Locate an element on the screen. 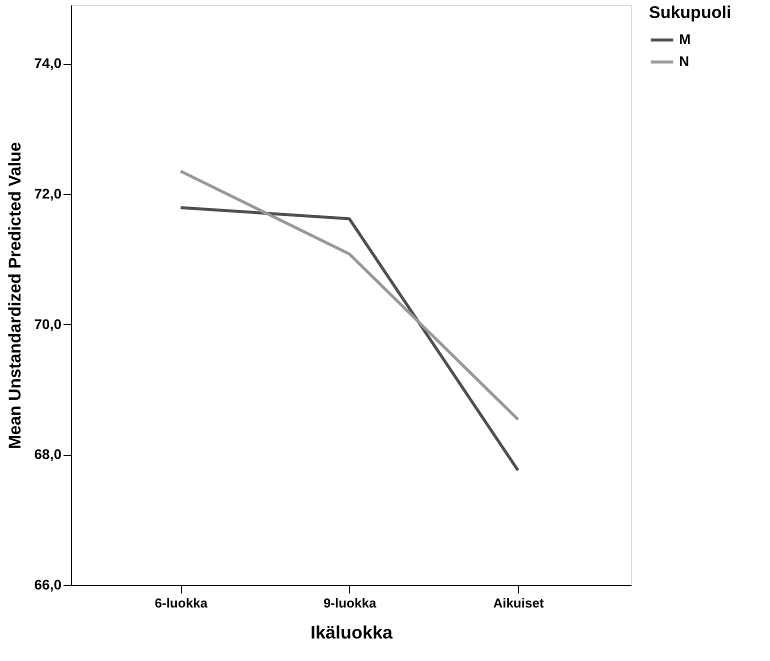 The height and width of the screenshot is (661, 770). x-tick-label: Aikuiset is located at coordinates (518, 603).